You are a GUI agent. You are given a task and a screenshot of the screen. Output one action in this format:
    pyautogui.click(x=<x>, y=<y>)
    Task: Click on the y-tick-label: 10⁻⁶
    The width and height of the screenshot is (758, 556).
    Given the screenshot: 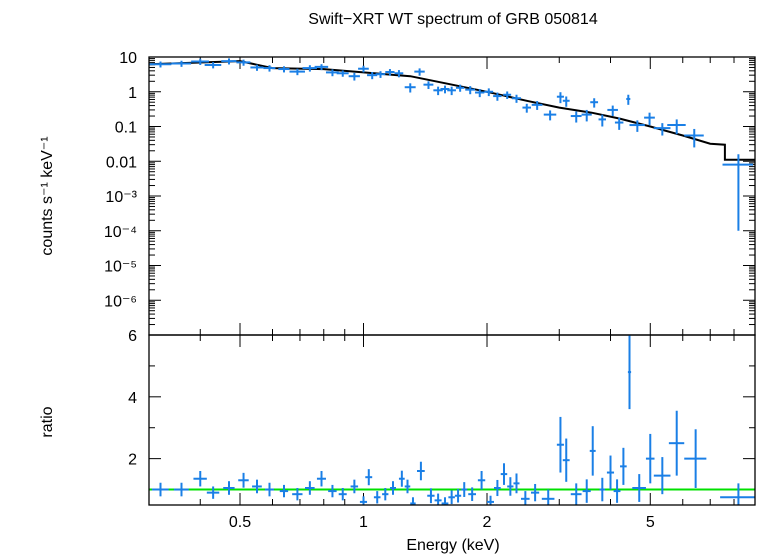 What is the action you would take?
    pyautogui.click(x=120, y=301)
    